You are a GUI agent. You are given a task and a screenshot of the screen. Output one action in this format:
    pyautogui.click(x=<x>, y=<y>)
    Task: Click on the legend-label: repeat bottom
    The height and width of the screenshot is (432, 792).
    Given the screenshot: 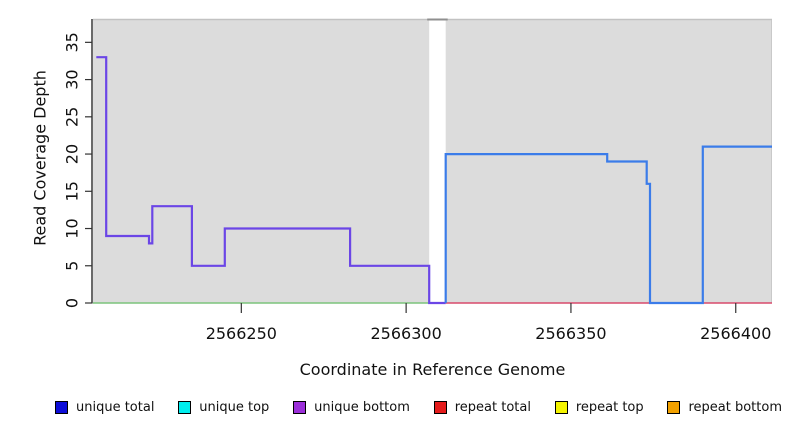 What is the action you would take?
    pyautogui.click(x=735, y=407)
    